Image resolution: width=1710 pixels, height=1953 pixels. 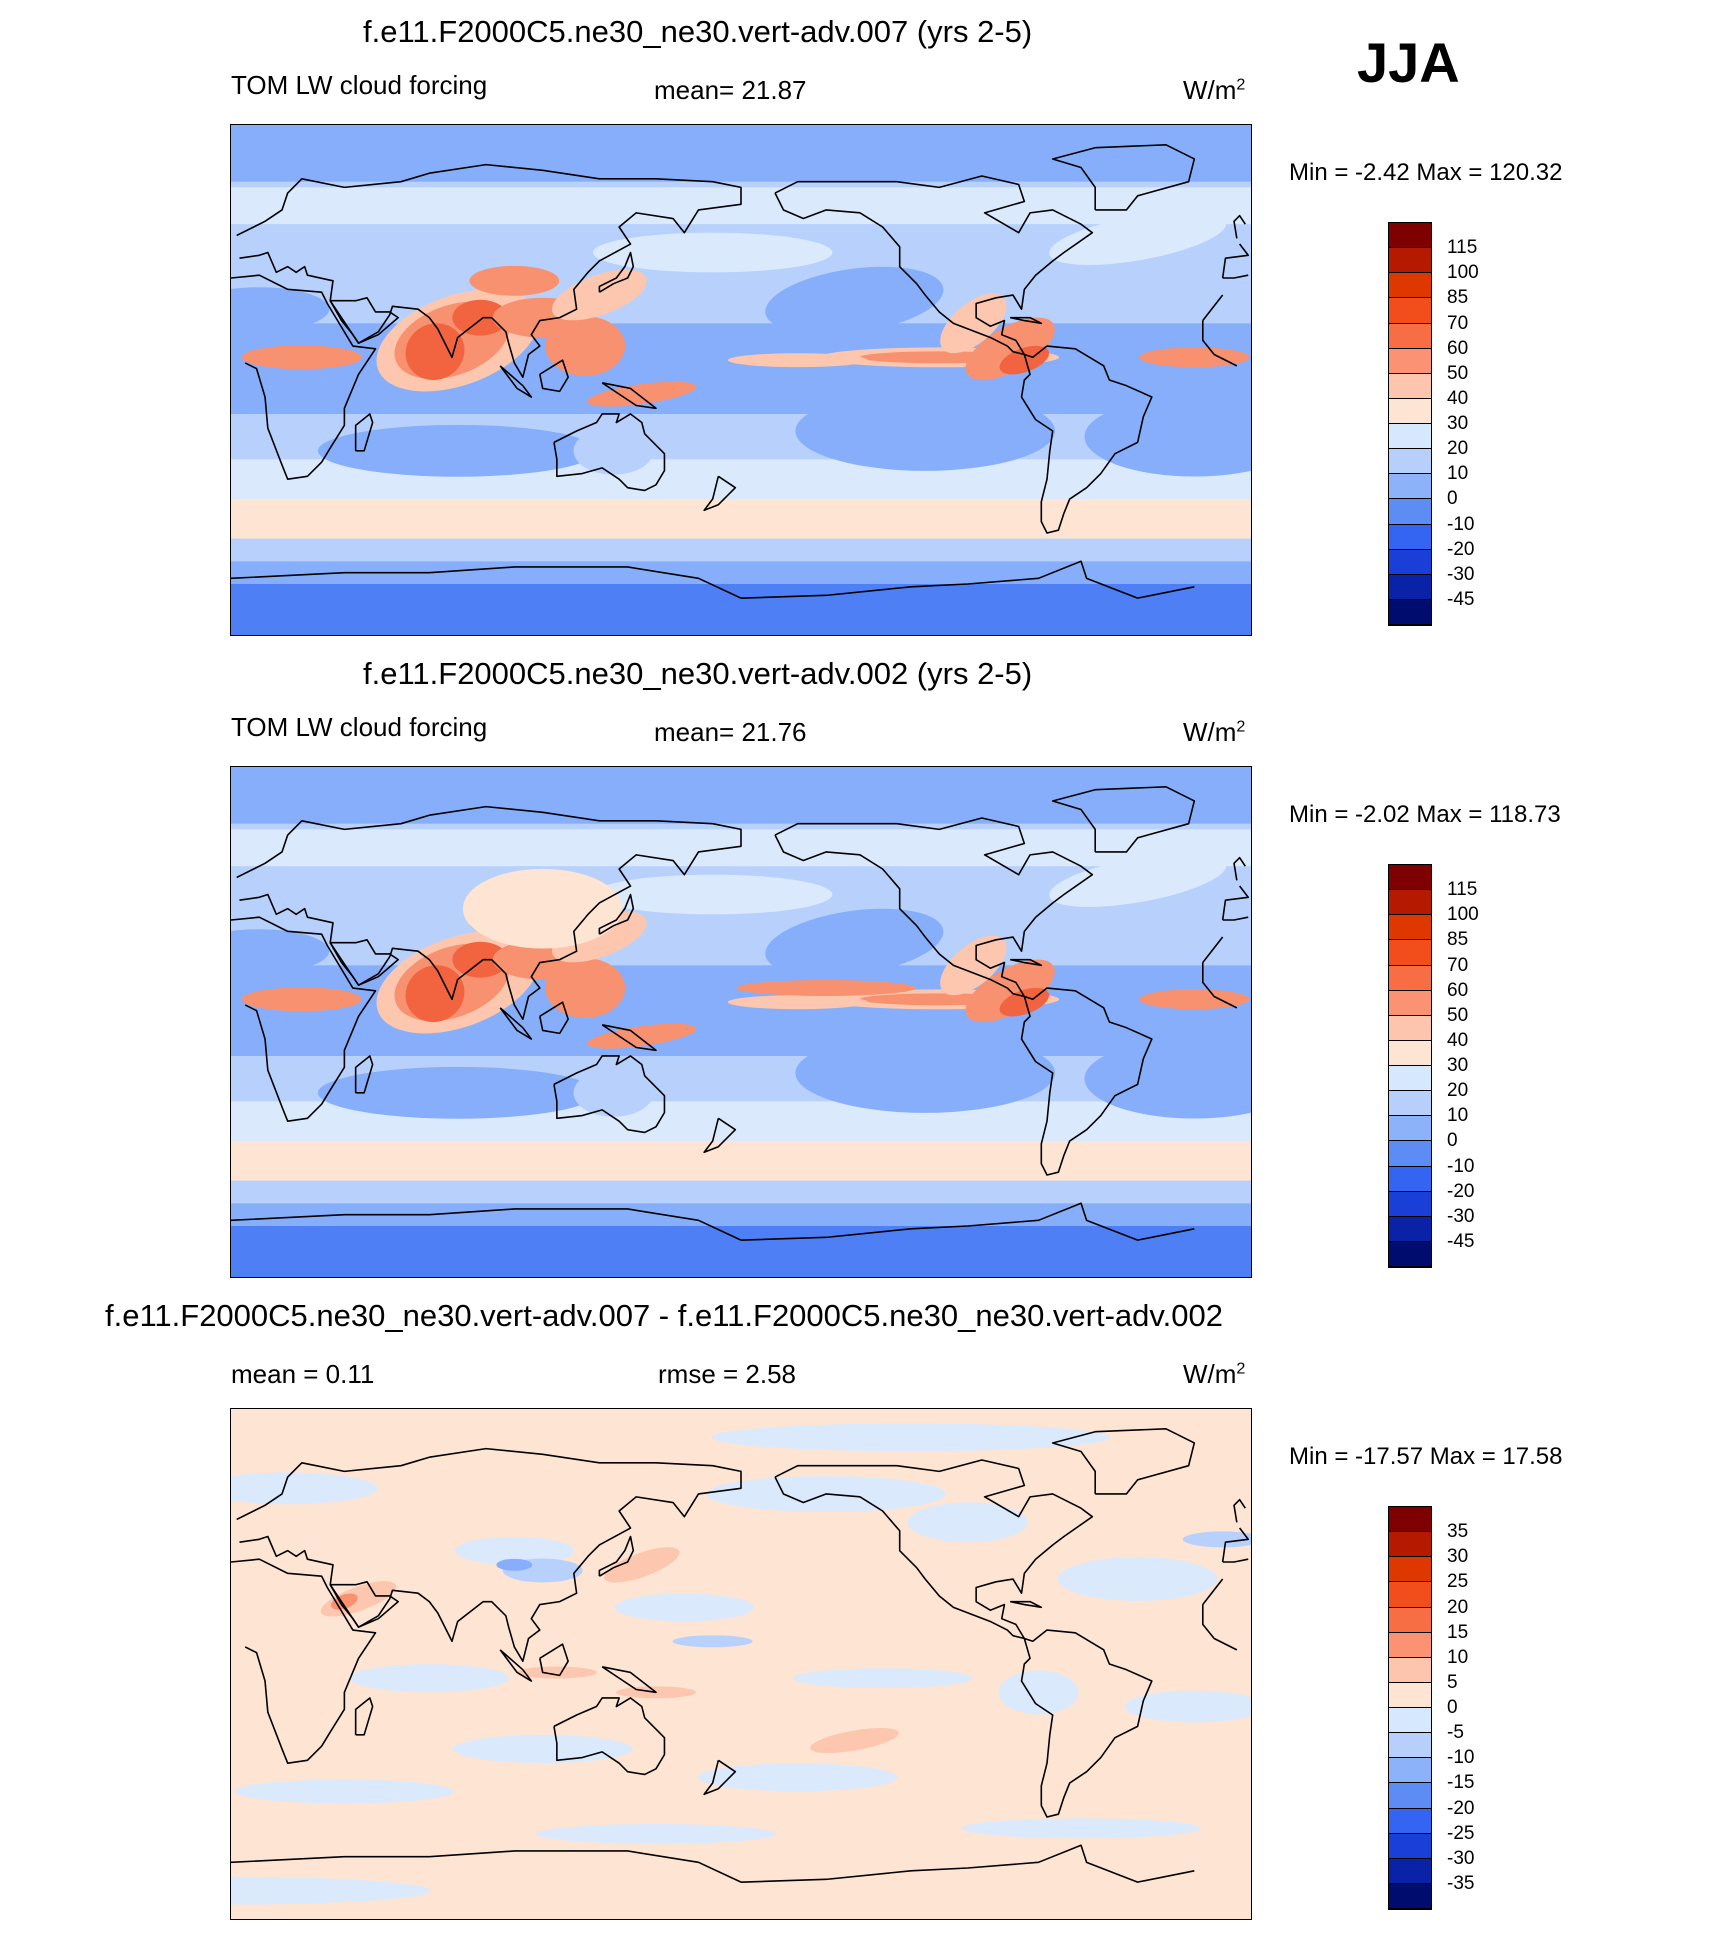 What do you see at coordinates (1461, 549) in the screenshot?
I see `colorbar-tick-label: -20` at bounding box center [1461, 549].